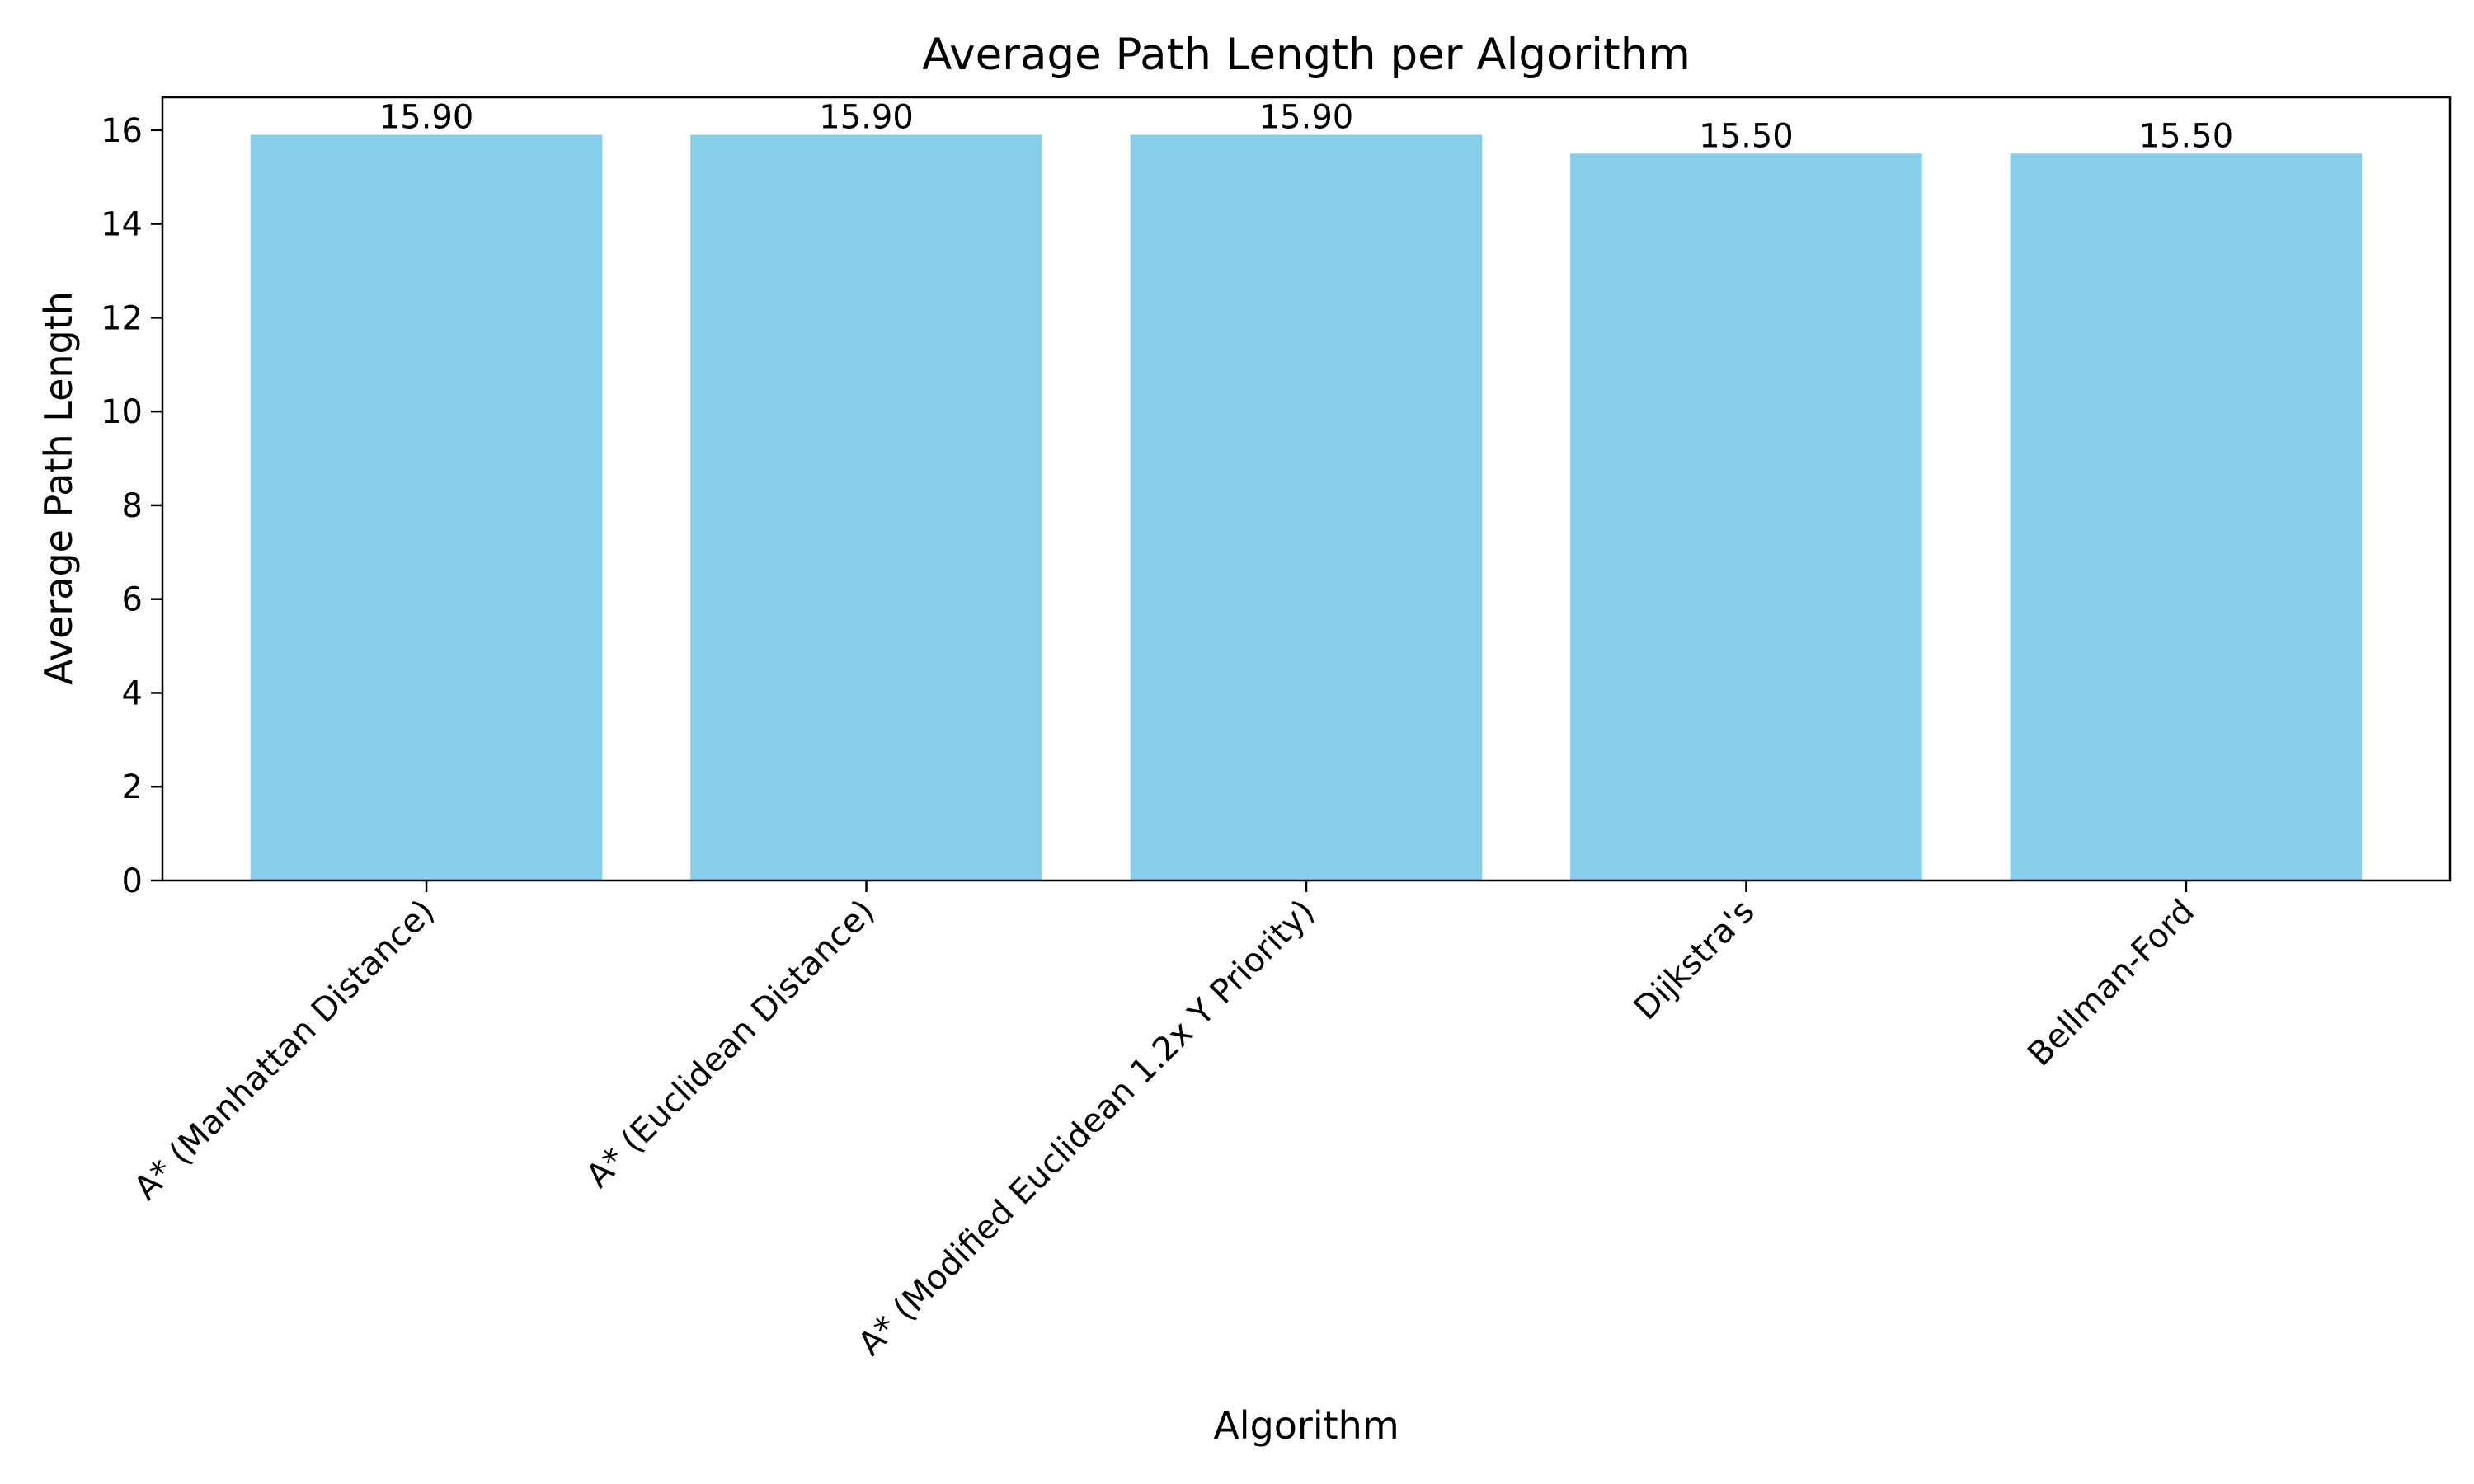 This screenshot has width=2474, height=1484. I want to click on x-tick-label: Dijkstra's, so click(1694, 960).